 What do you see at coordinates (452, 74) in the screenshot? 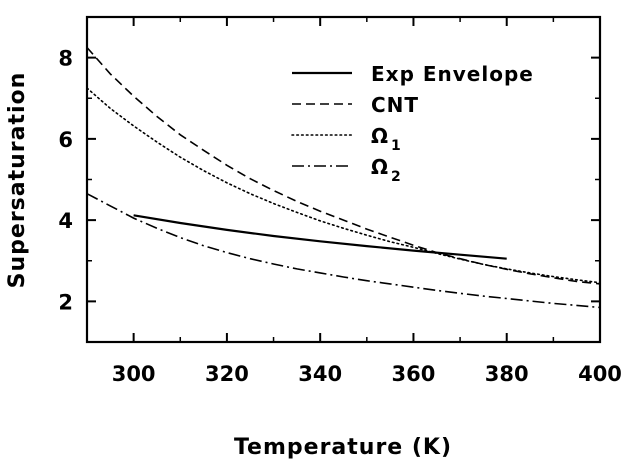
I see `legend-label-1: Exp Envelope` at bounding box center [452, 74].